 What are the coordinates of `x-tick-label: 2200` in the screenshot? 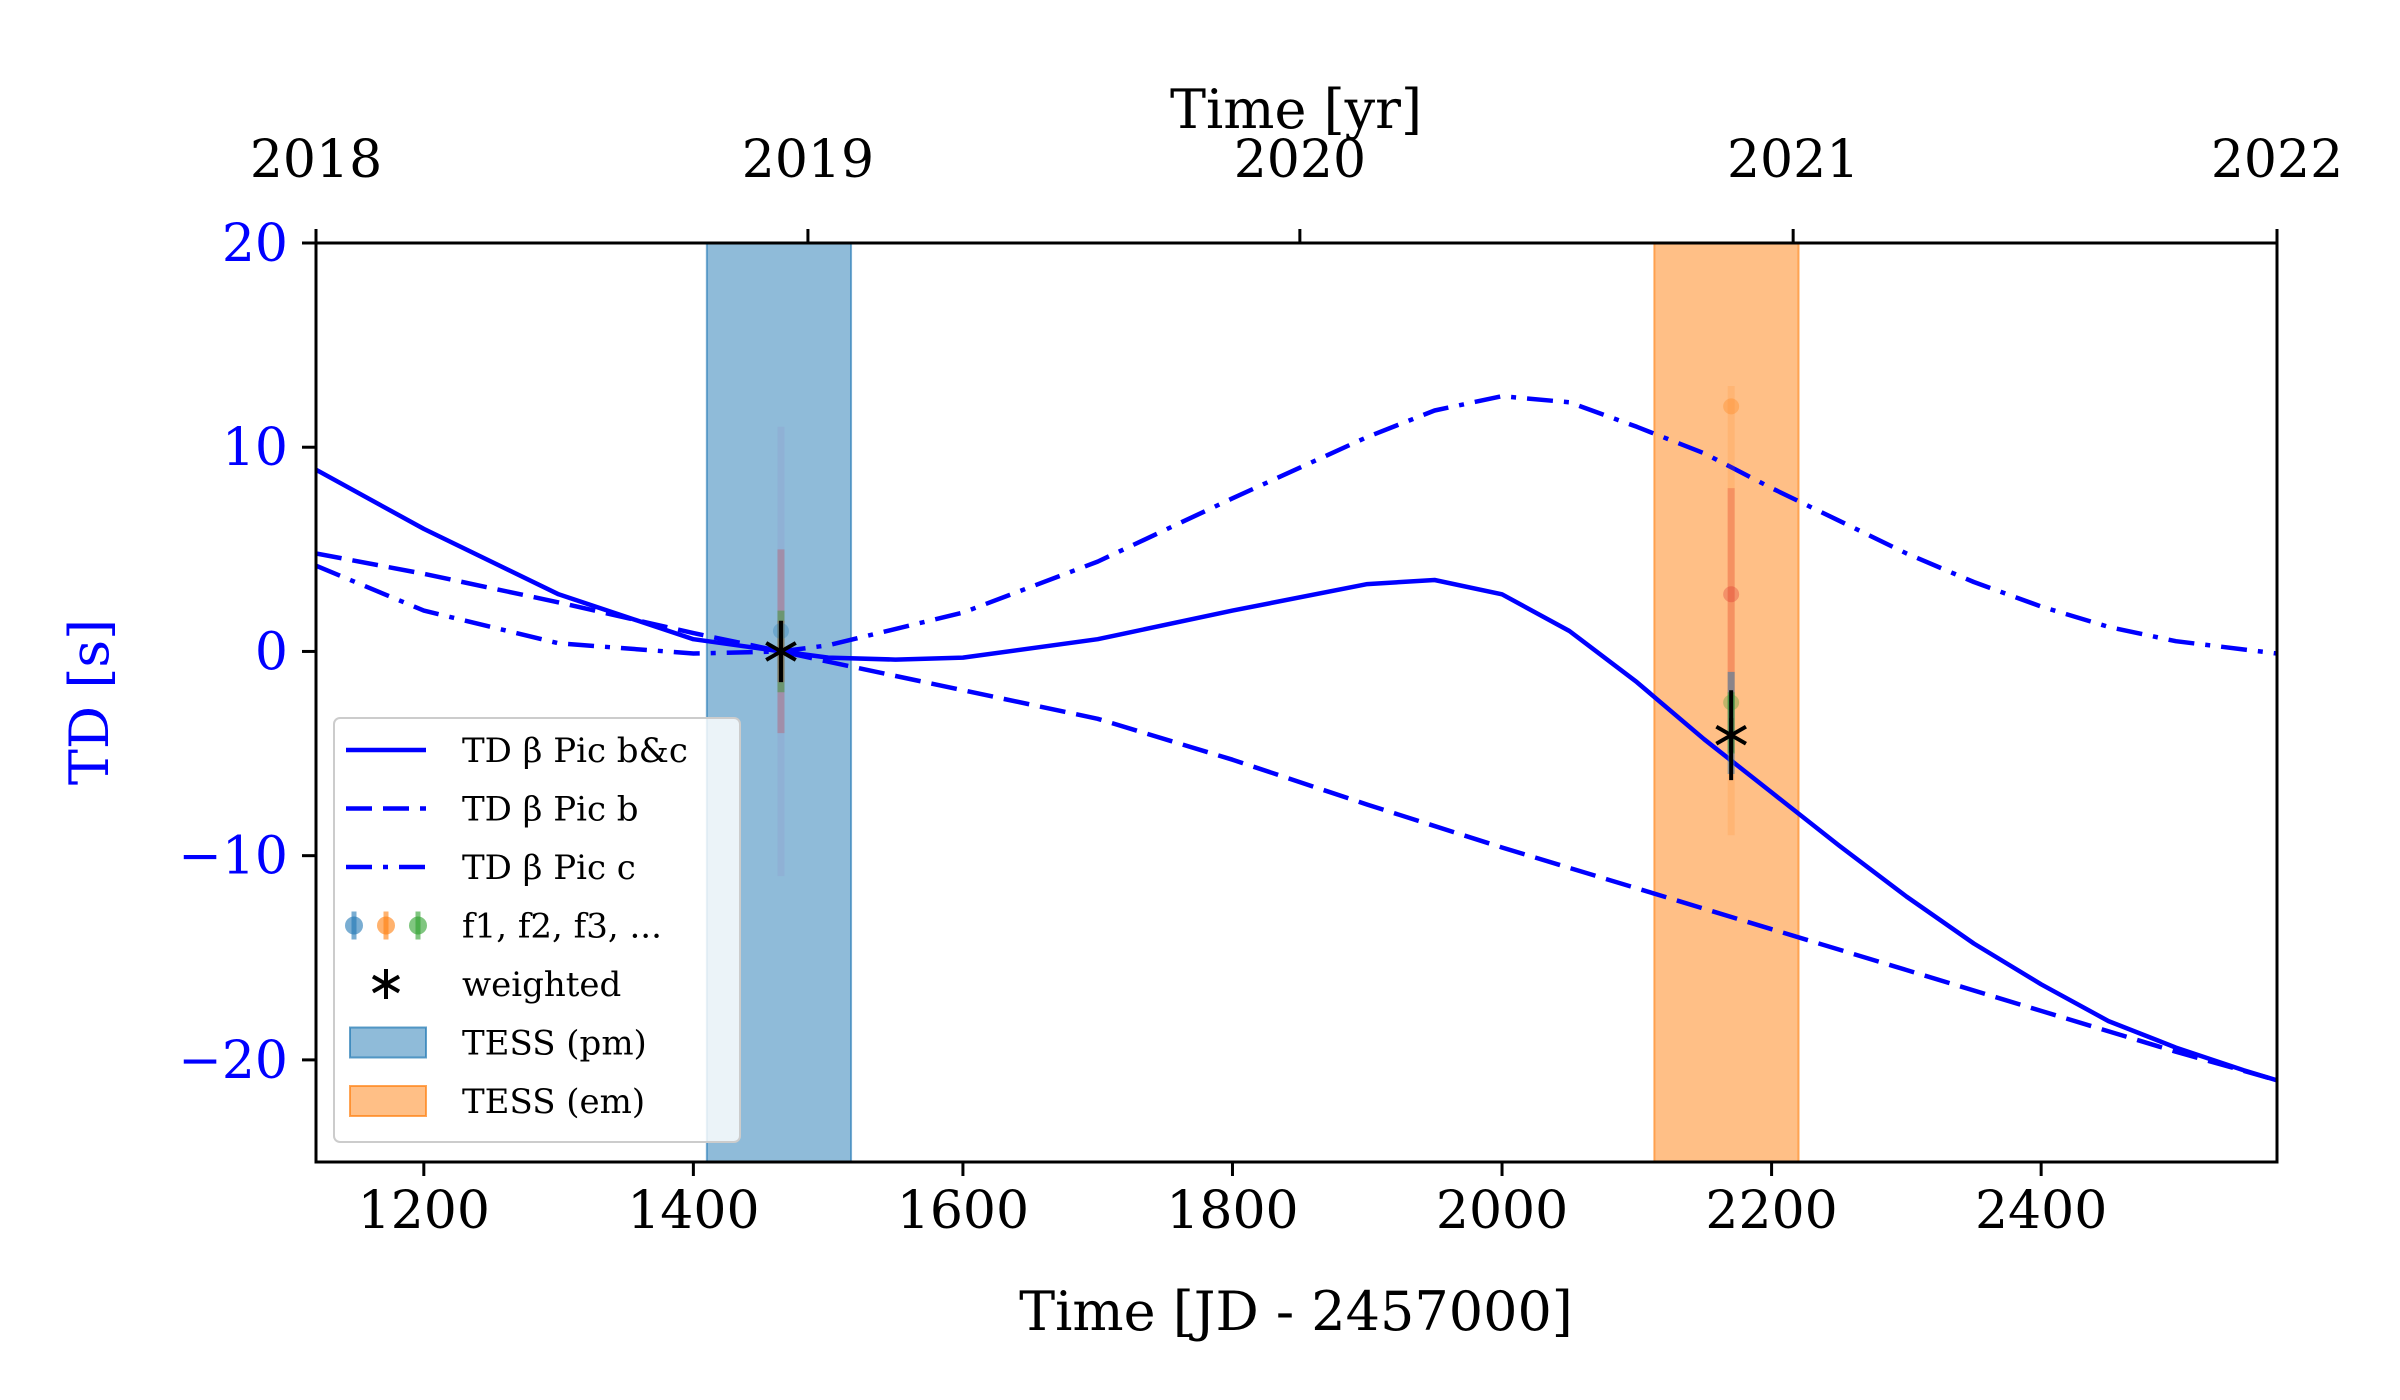 It's located at (1771, 1211).